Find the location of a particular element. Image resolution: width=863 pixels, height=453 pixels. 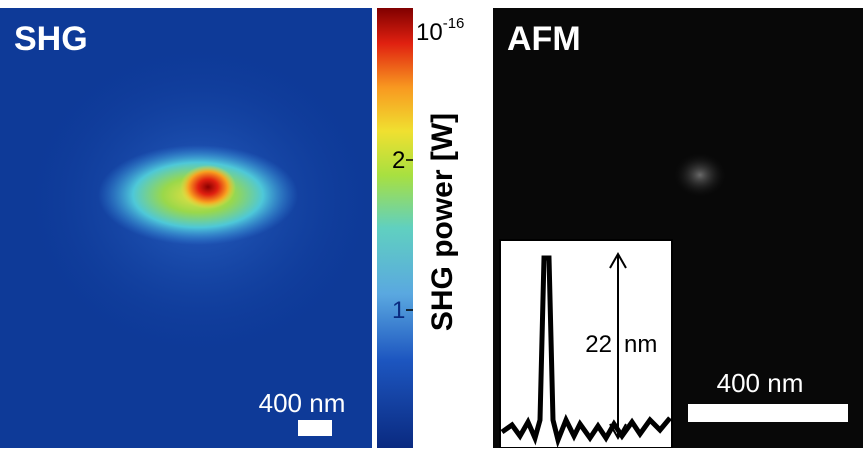

height-profile is located at coordinates (586, 352).